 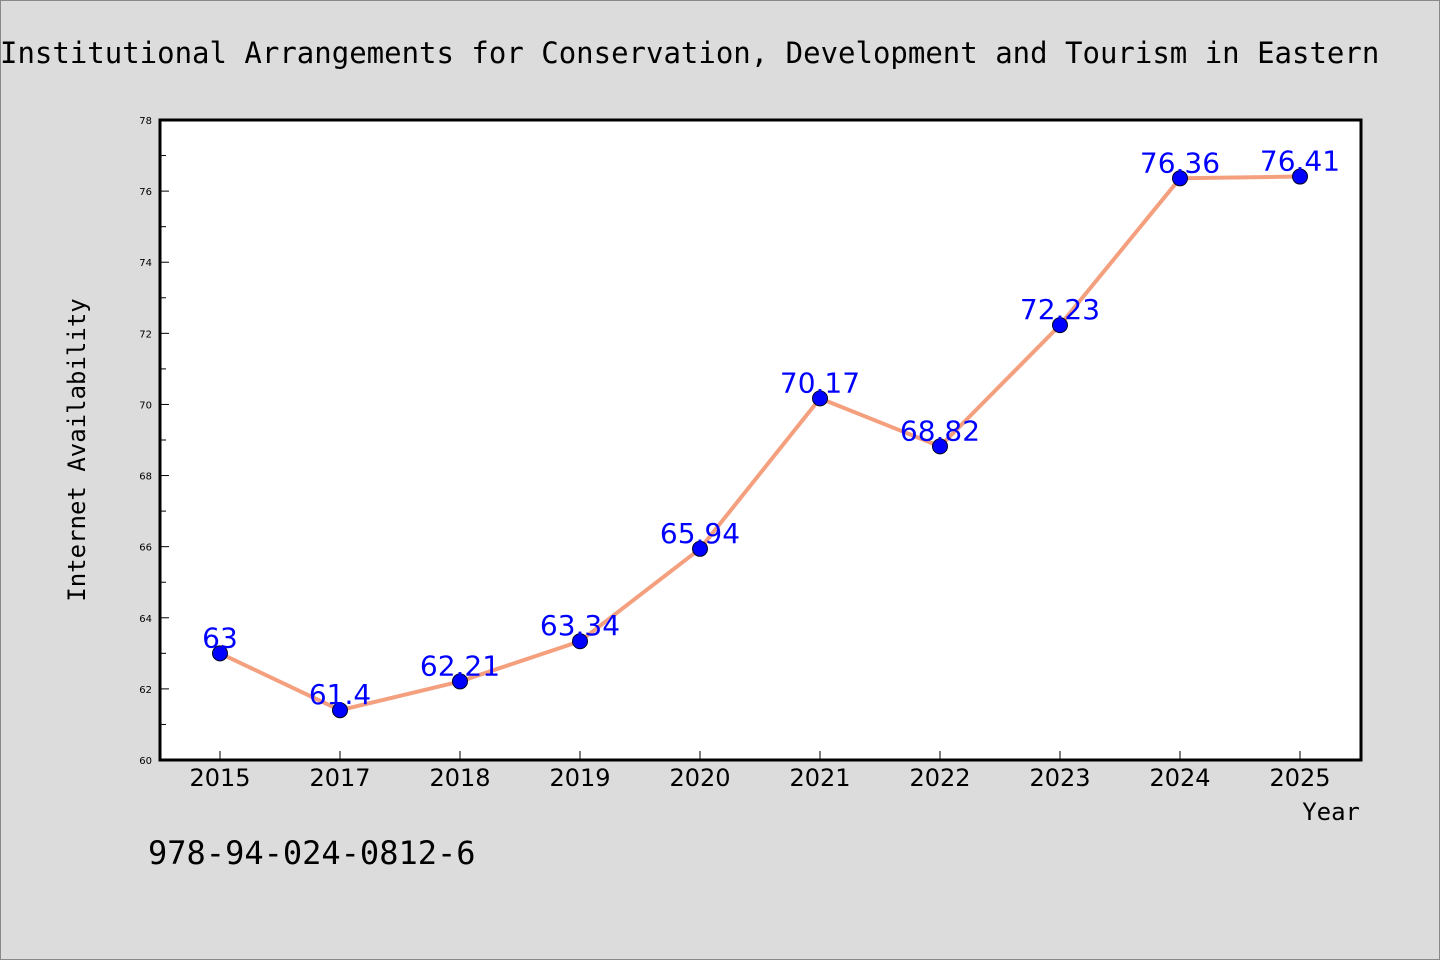 What do you see at coordinates (1059, 778) in the screenshot?
I see `x-tick-label: 2023` at bounding box center [1059, 778].